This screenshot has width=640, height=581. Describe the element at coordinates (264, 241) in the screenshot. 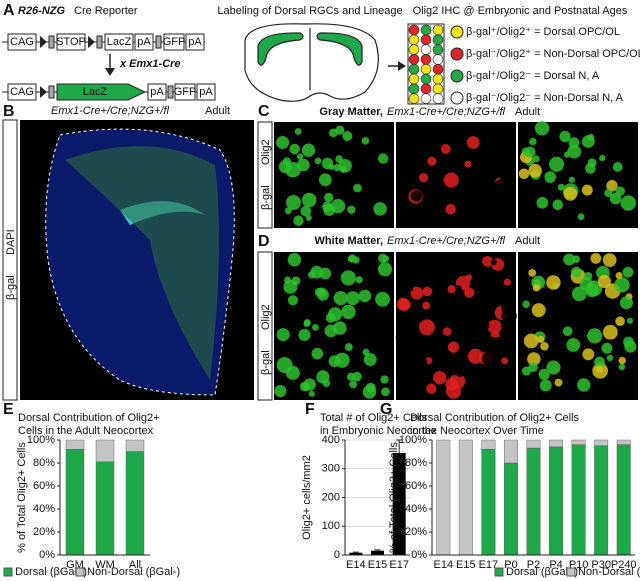

I see `panel-label: D` at that location.